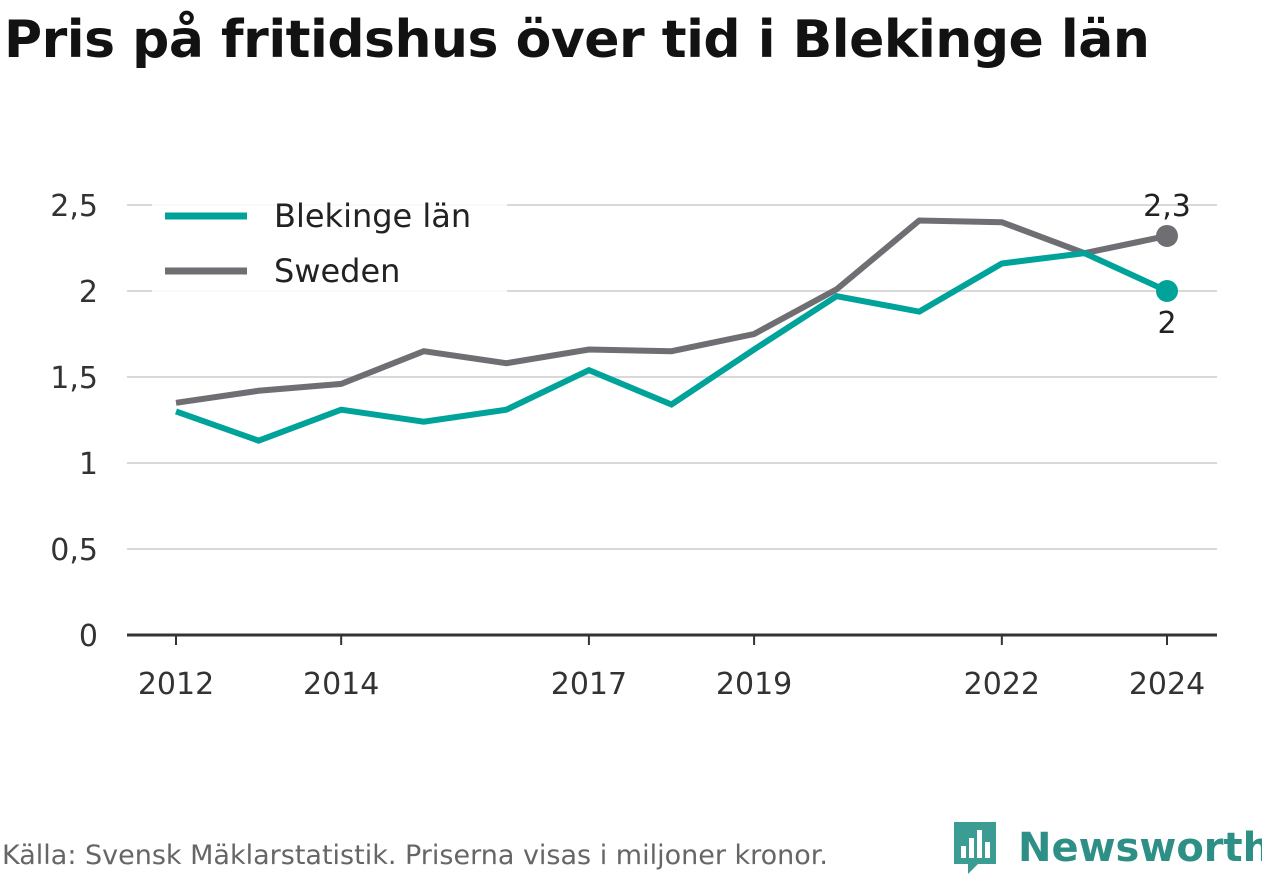  Describe the element at coordinates (74, 421) in the screenshot. I see `y-axis: 0 0,5 1 1,5 2 2,5` at that location.